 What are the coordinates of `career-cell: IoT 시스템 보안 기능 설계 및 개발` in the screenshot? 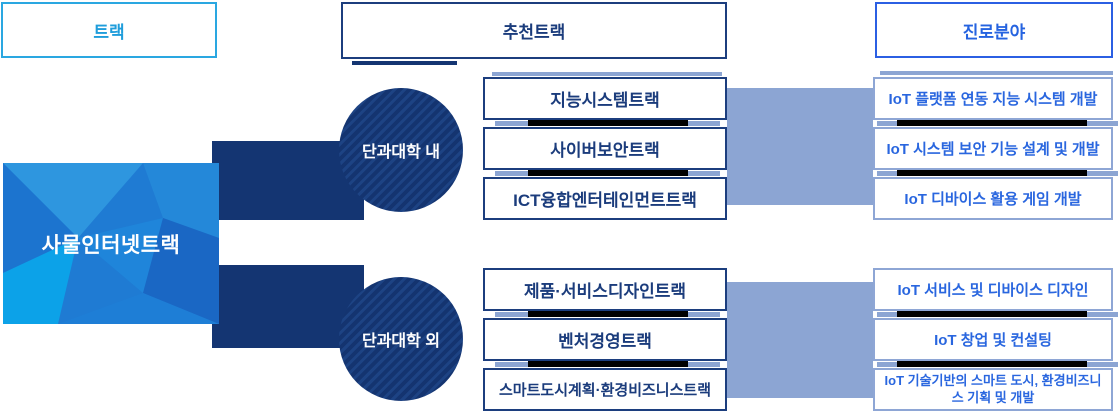 It's located at (993, 148).